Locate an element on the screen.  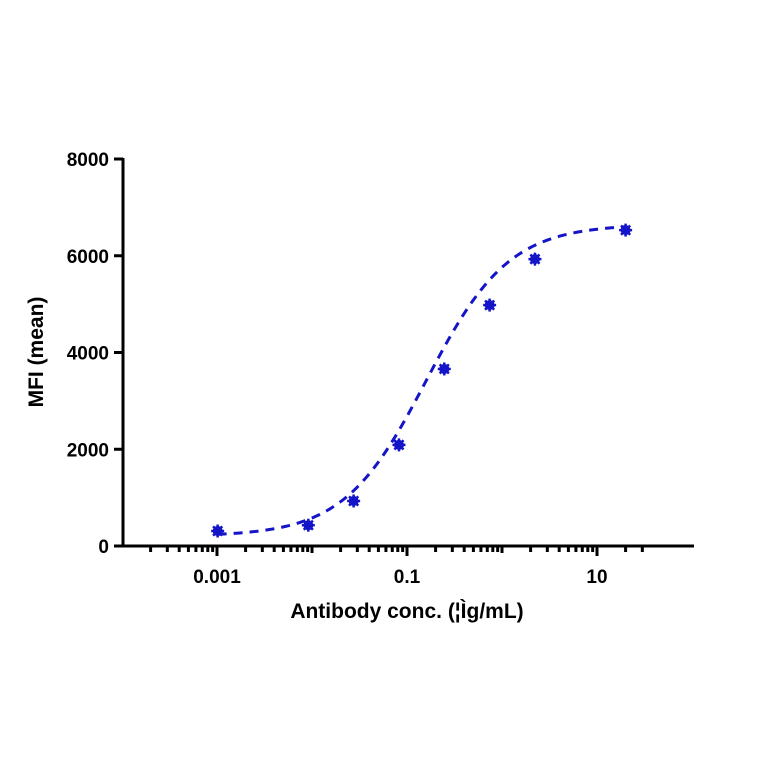
y-tick-label: 0 is located at coordinates (103, 547).